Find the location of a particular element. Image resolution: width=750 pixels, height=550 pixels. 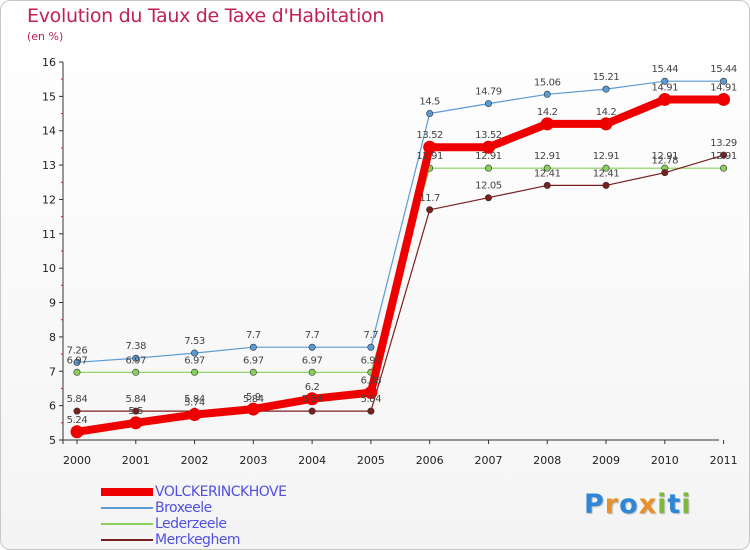

y-tick-label: 10 is located at coordinates (49, 268).